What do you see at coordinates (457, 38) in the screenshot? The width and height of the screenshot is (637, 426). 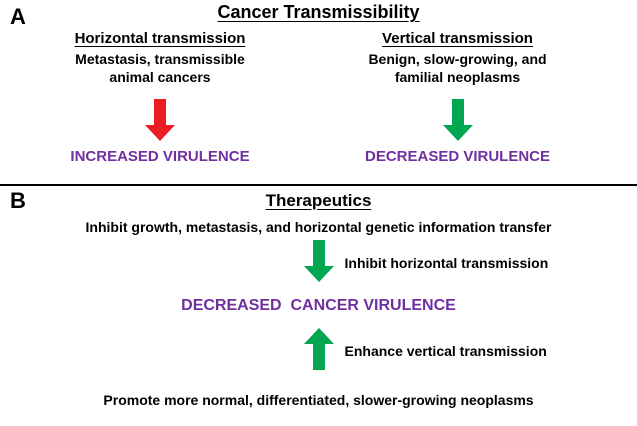 I see `vertical-transmission-heading: Vertical transmission` at bounding box center [457, 38].